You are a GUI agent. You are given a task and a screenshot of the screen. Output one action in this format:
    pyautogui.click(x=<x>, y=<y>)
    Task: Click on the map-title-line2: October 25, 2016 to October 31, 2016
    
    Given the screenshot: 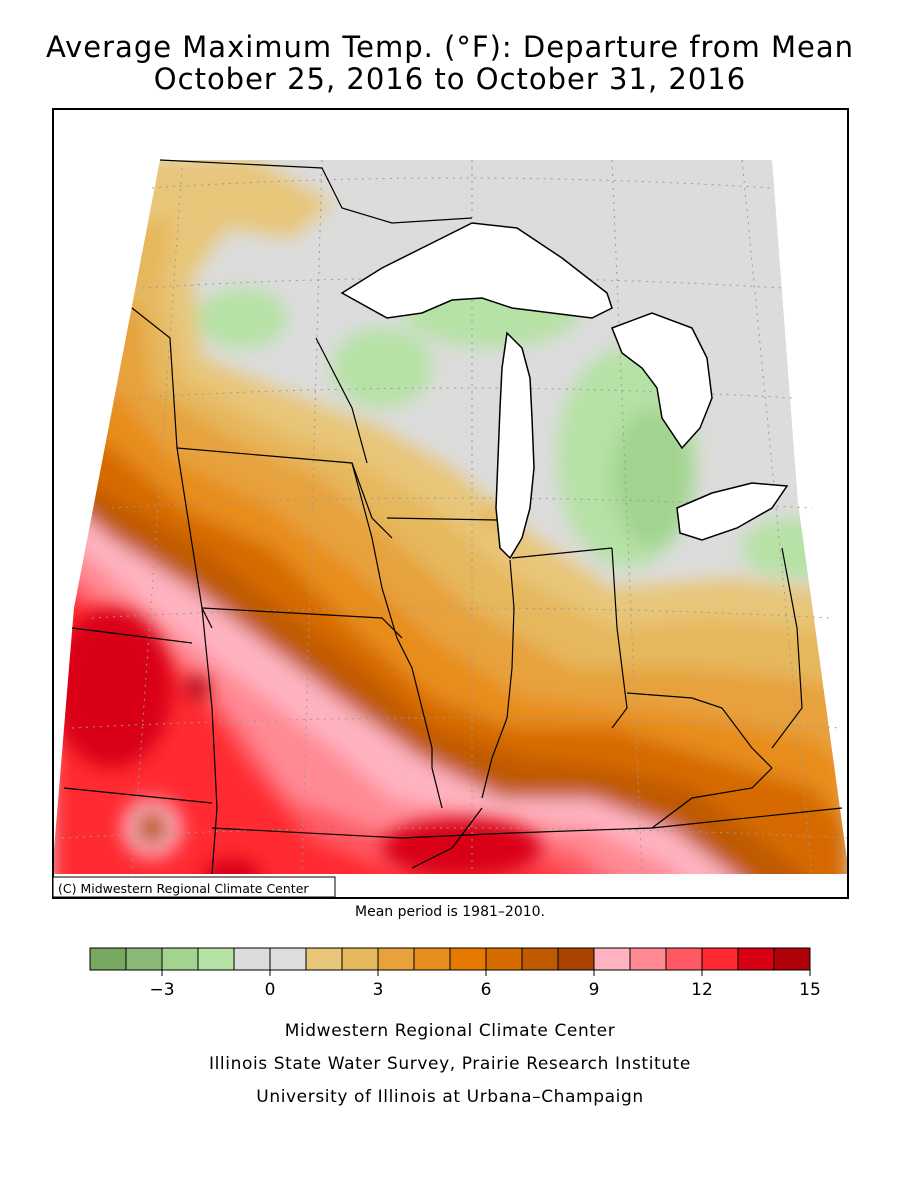 What is the action you would take?
    pyautogui.click(x=450, y=79)
    